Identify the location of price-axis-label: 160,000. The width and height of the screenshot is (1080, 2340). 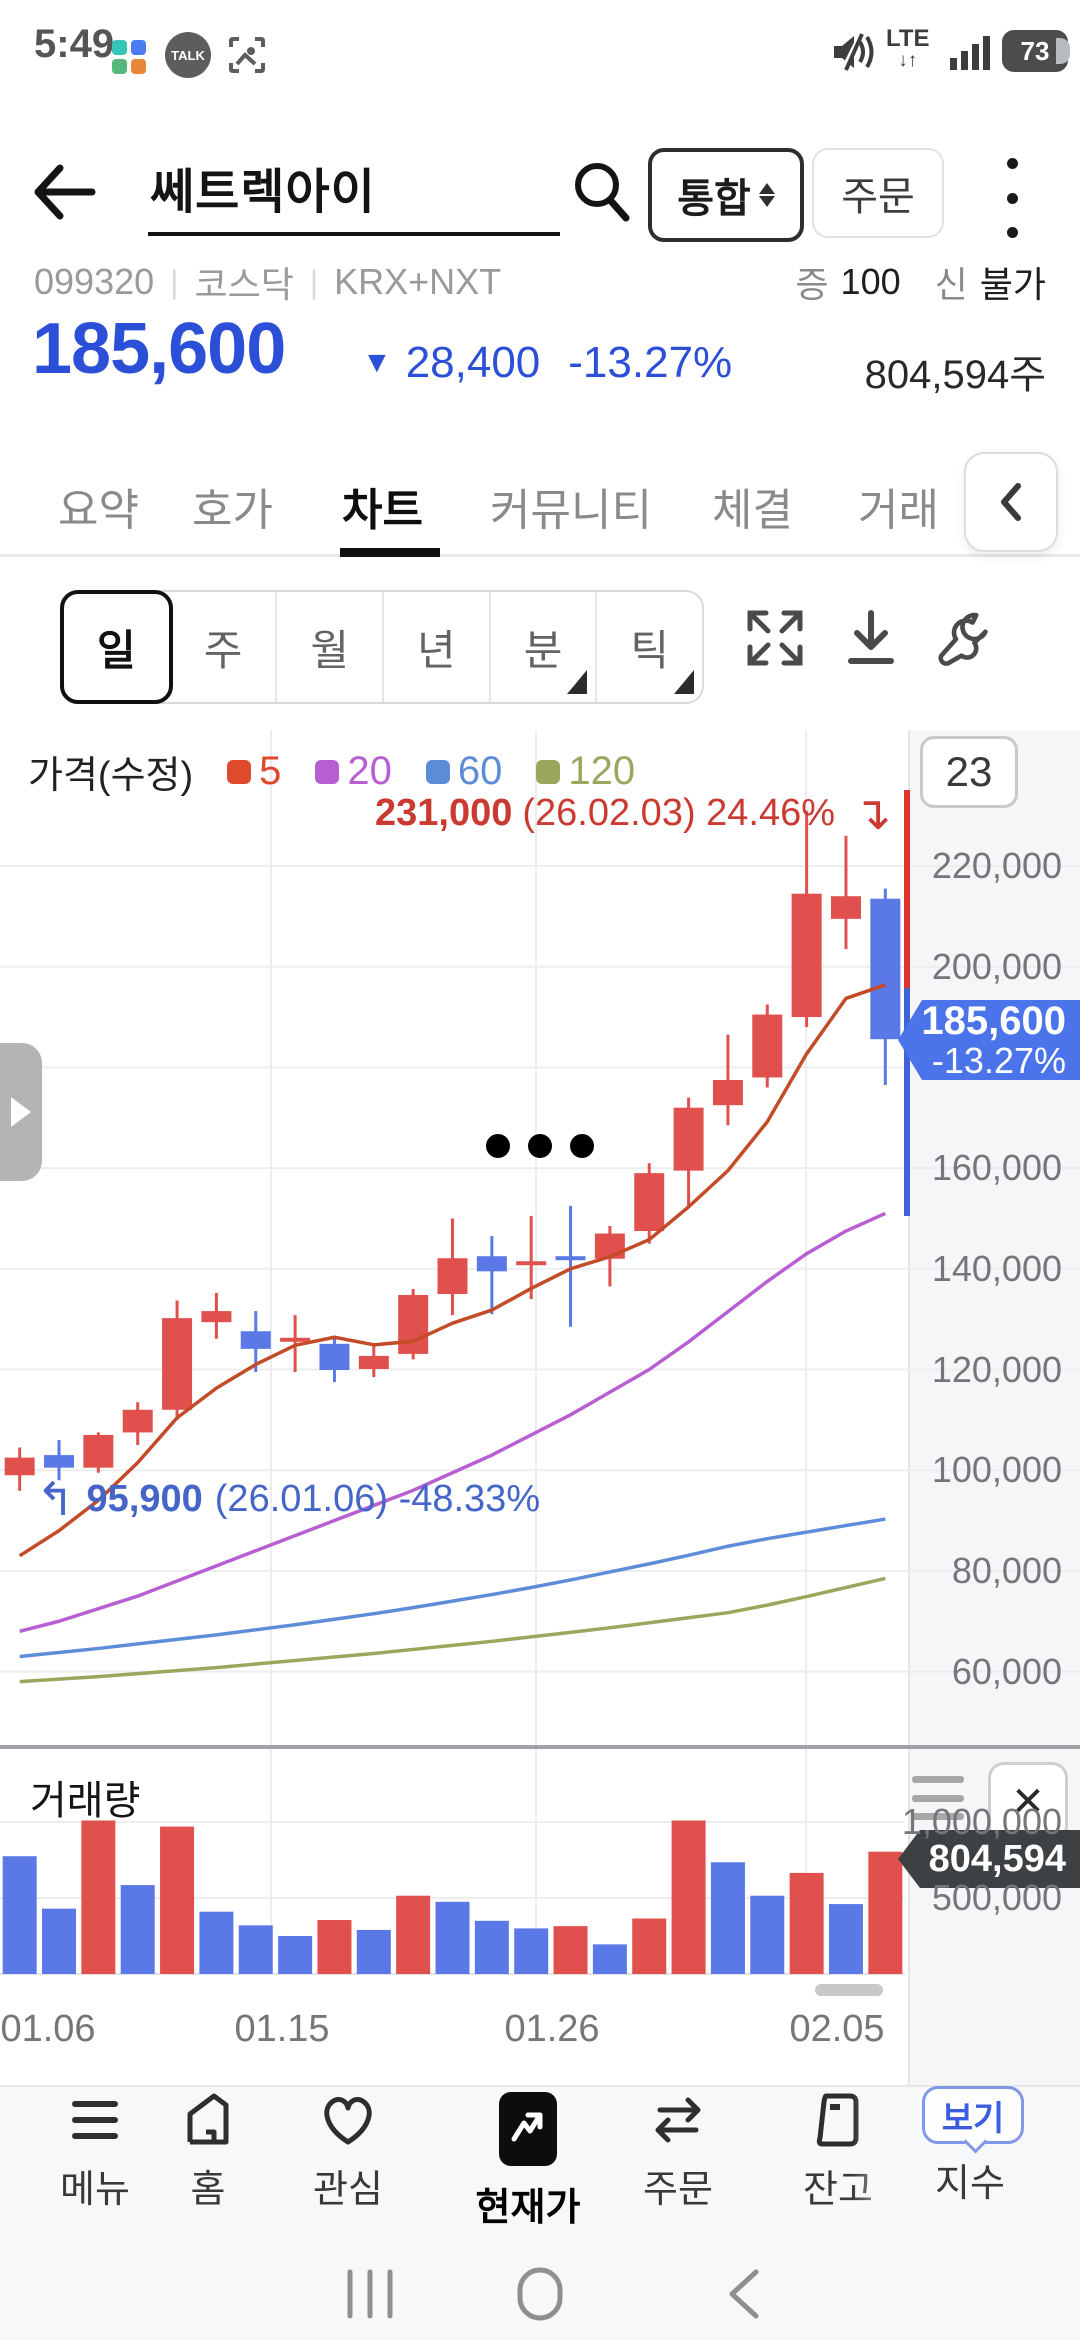
(996, 1168).